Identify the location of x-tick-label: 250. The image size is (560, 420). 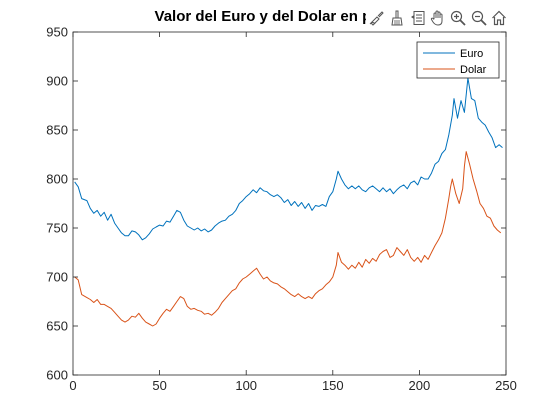
(506, 385).